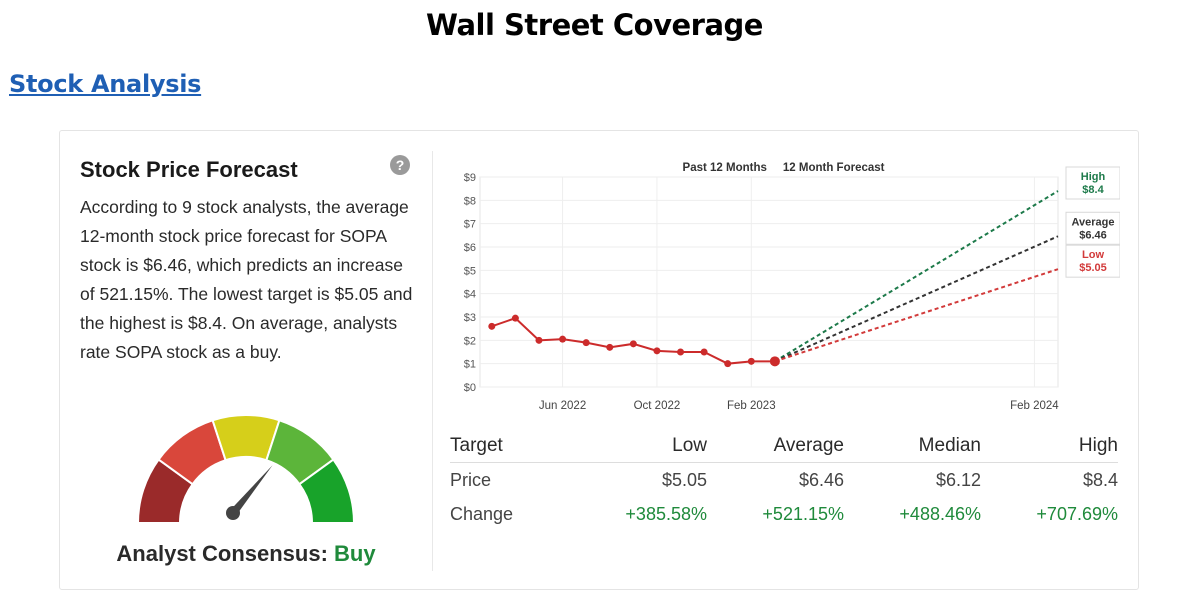 This screenshot has height=601, width=1189. I want to click on forecast-line-low, so click(916, 315).